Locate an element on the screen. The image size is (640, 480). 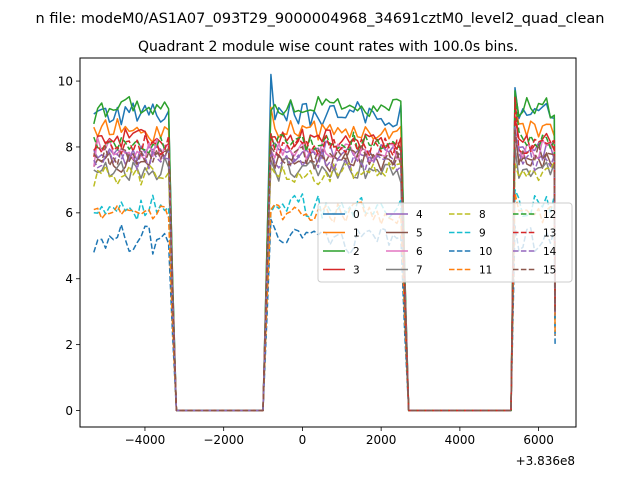
x-tick-label: 4000 is located at coordinates (460, 440).